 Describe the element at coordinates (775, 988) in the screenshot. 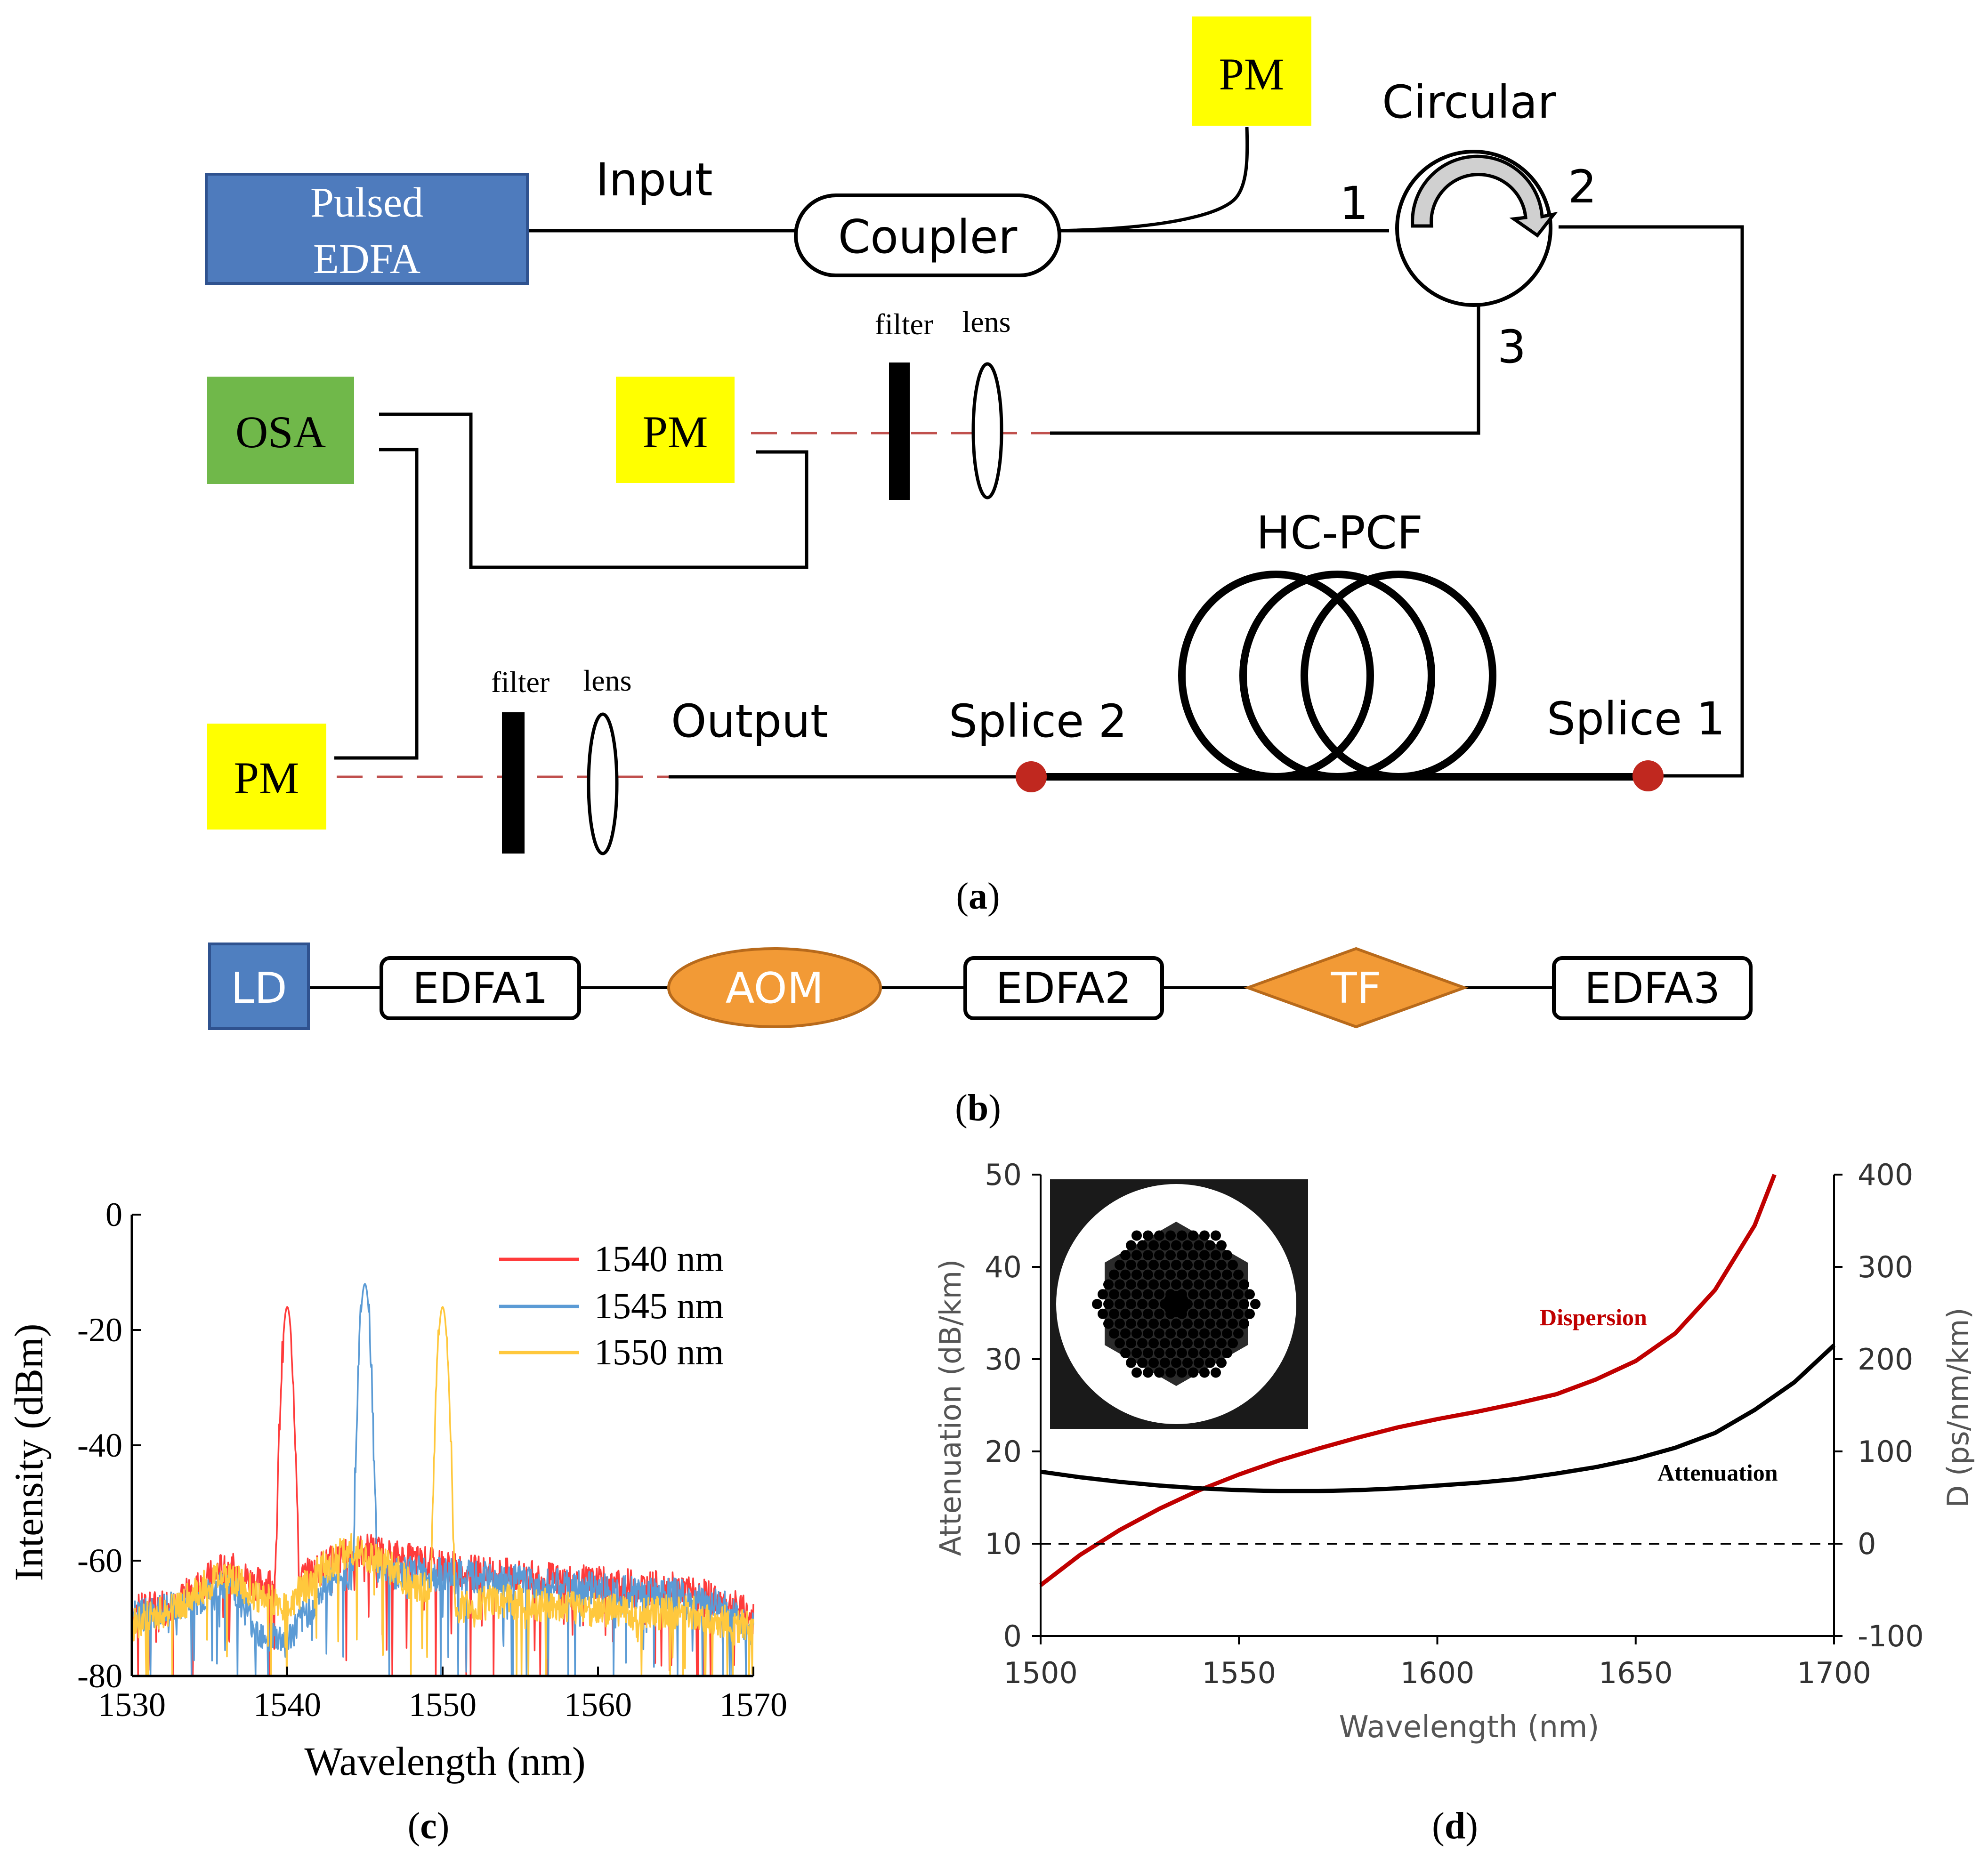

I see `aom-label: AOM` at that location.